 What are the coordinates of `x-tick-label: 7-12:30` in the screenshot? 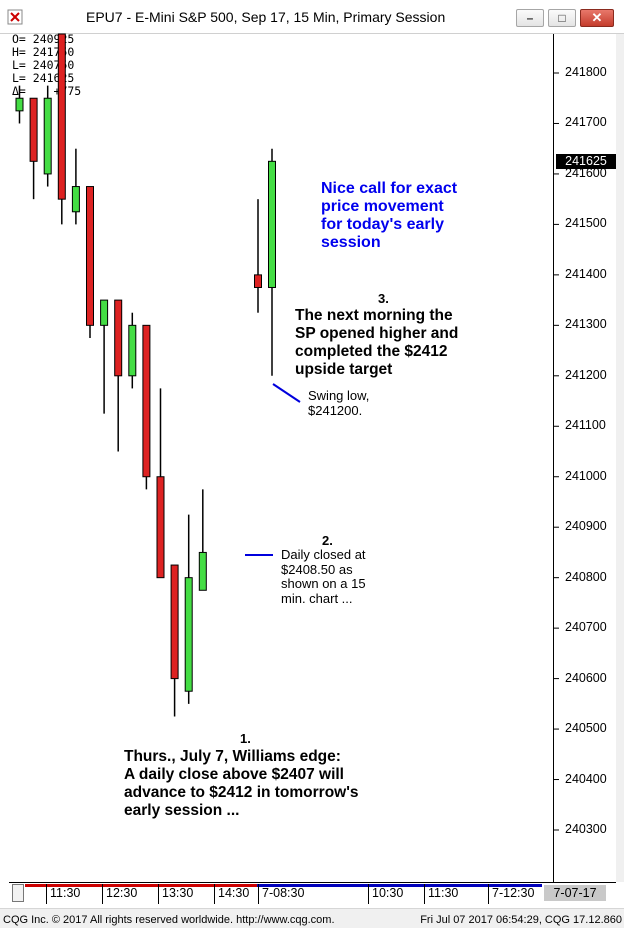 It's located at (513, 893).